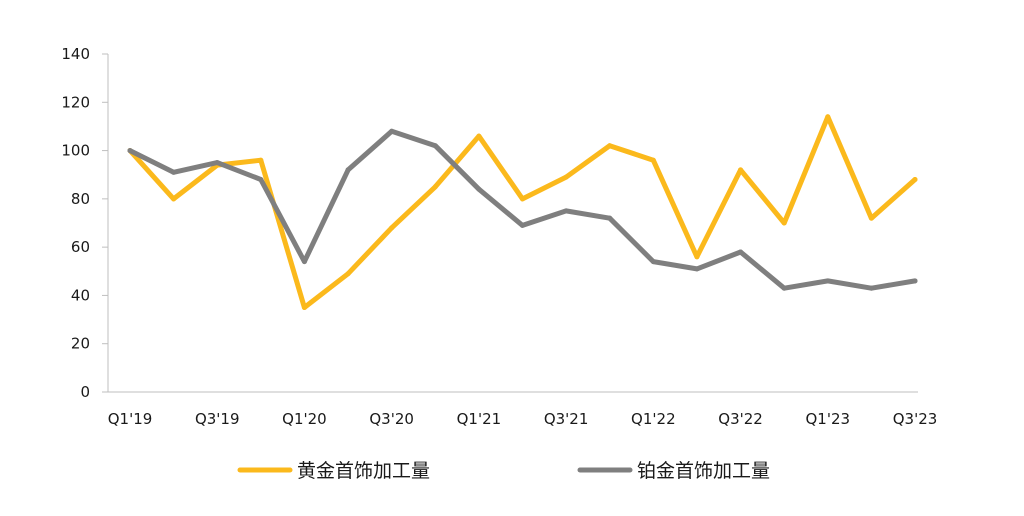 The width and height of the screenshot is (1024, 516). Describe the element at coordinates (304, 419) in the screenshot. I see `x-tick-label: Q1'20` at that location.